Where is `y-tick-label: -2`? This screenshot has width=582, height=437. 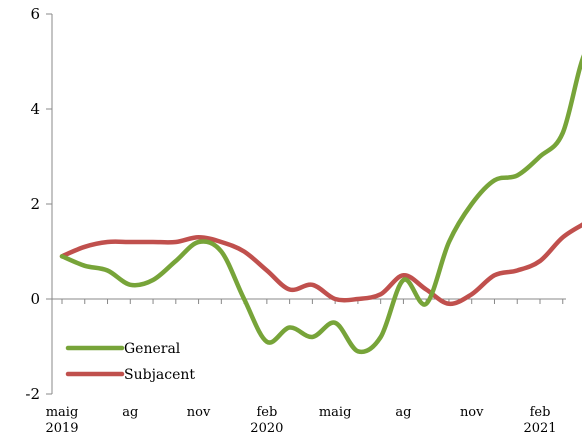 y-tick-label: -2 is located at coordinates (32, 394).